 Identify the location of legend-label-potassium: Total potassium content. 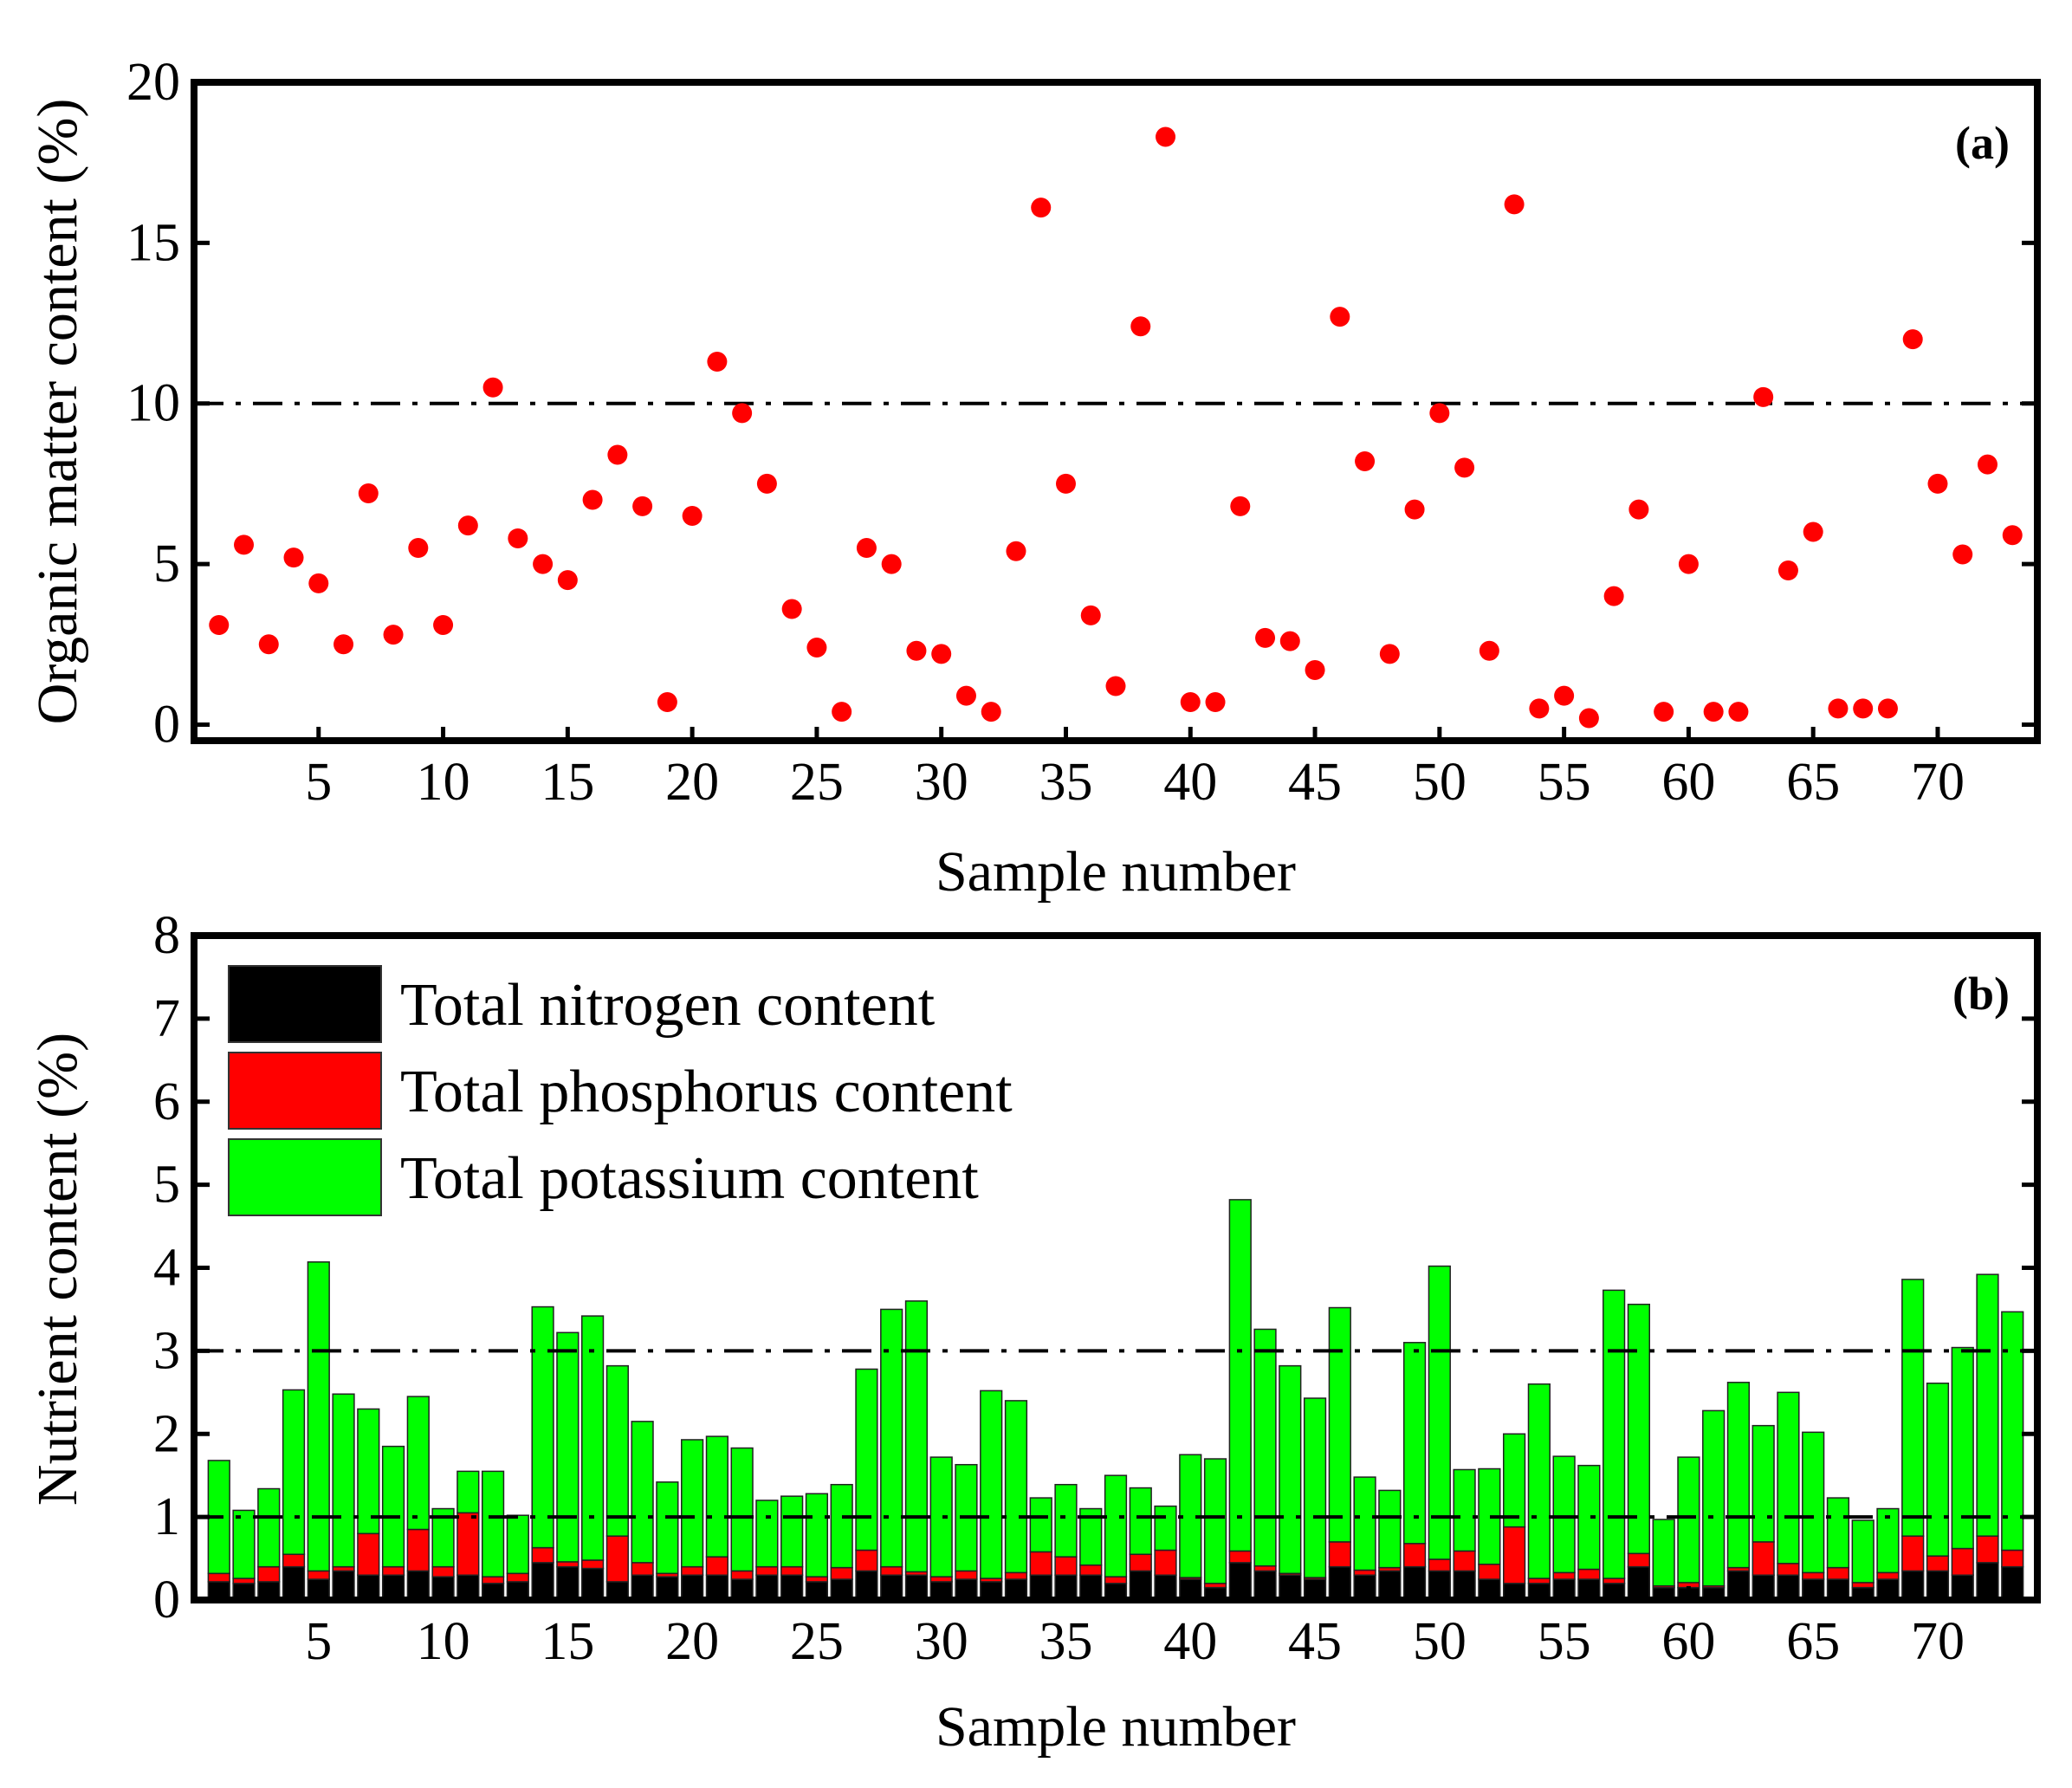
(689, 1179).